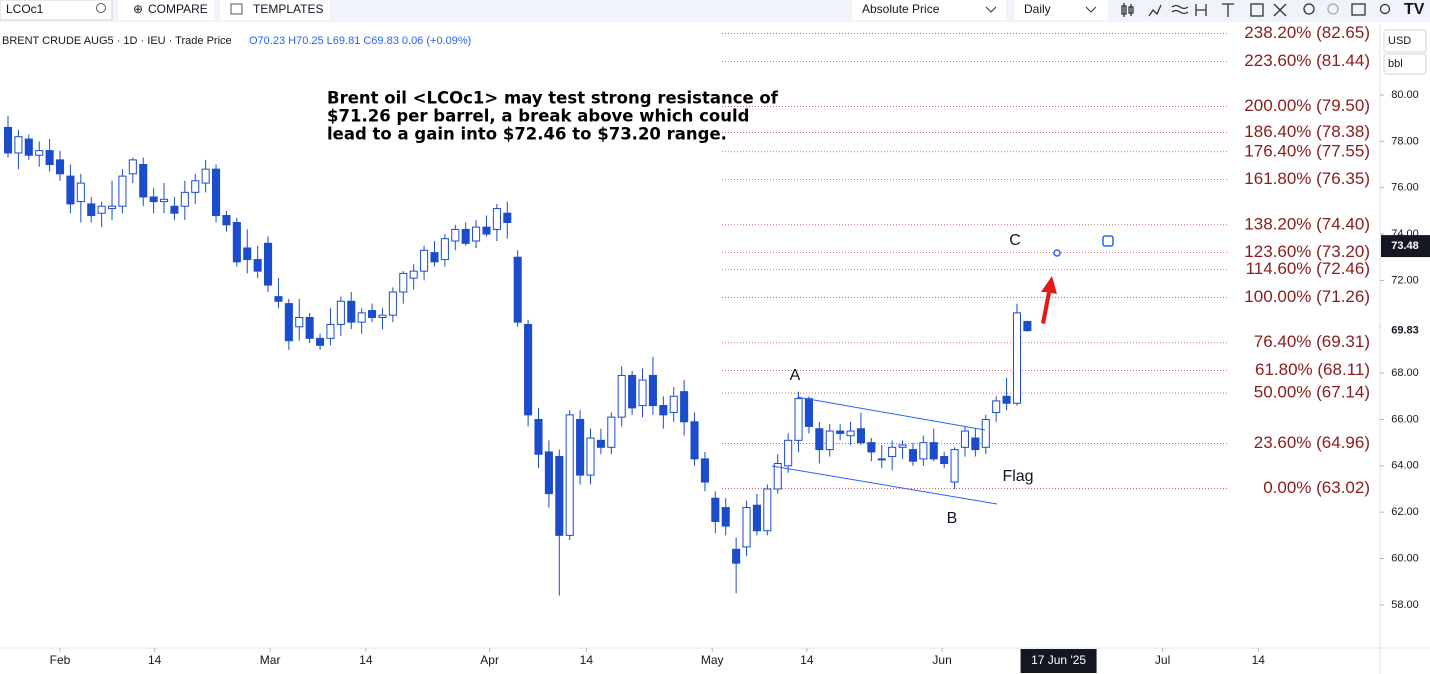 This screenshot has width=1430, height=674. I want to click on x-tick-label: Jul, so click(1162, 660).